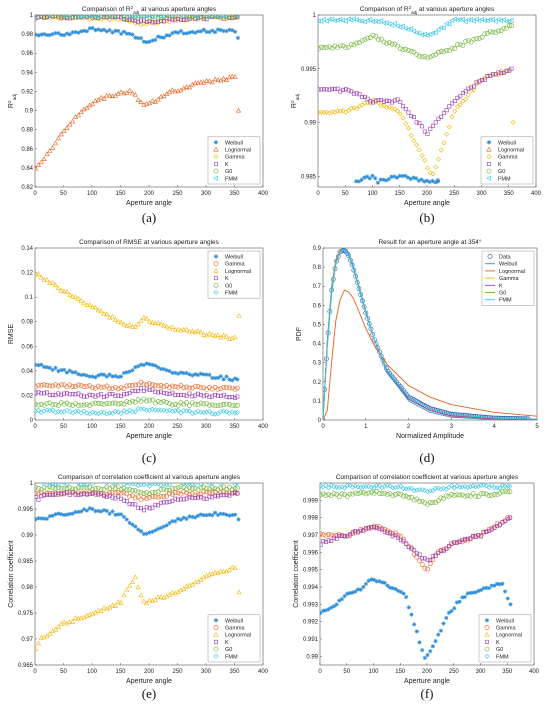 The width and height of the screenshot is (550, 707). Describe the element at coordinates (138, 567) in the screenshot. I see `data-layer` at that location.